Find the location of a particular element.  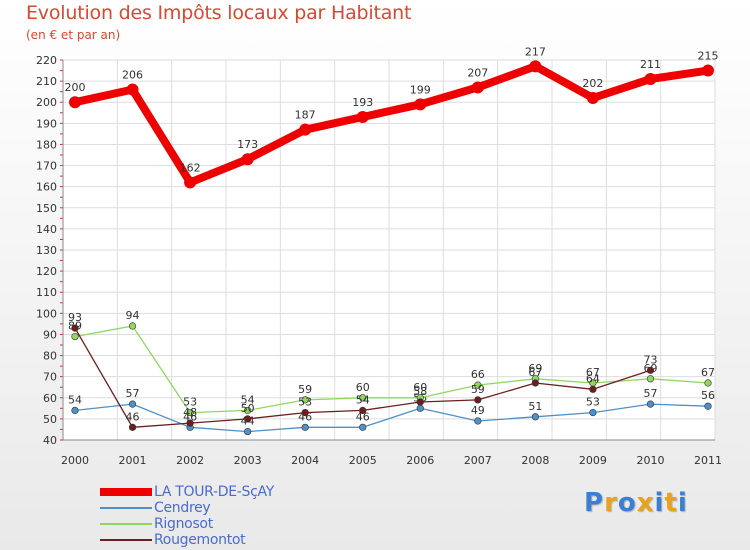

data-label: 217 is located at coordinates (535, 51).